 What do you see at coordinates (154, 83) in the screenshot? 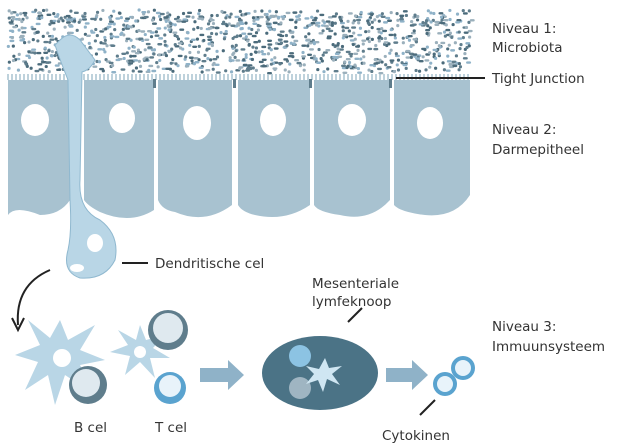
I see `tight-junction` at bounding box center [154, 83].